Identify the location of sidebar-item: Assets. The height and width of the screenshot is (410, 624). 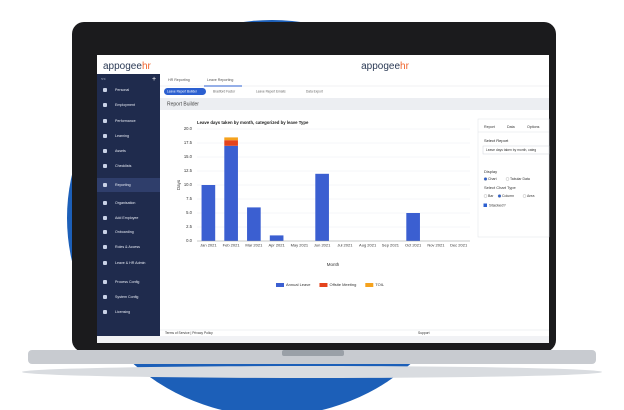
(120, 151).